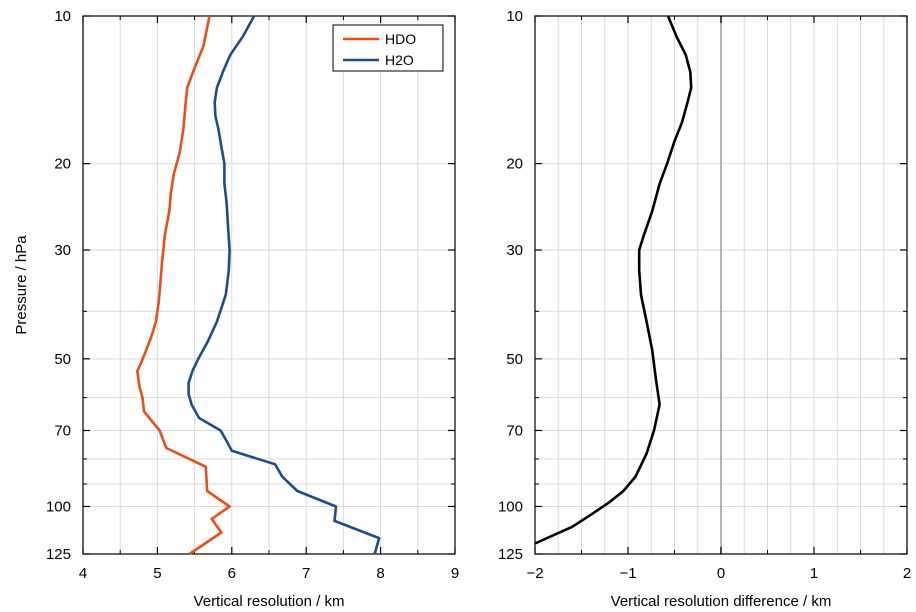 The height and width of the screenshot is (612, 916). I want to click on legend-label-h2o: H2O, so click(399, 60).